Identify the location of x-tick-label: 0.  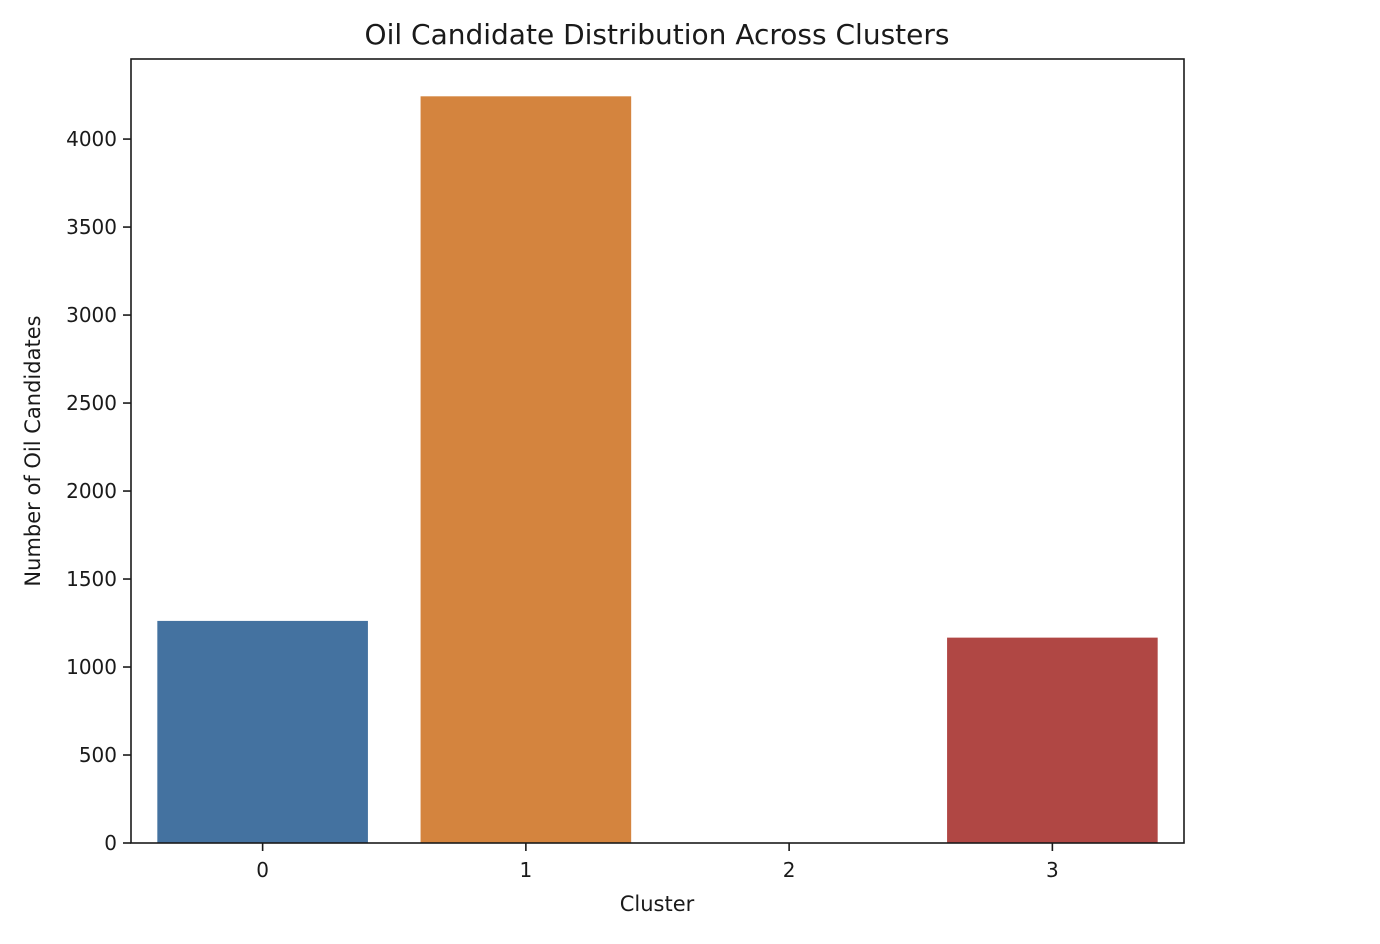
(262, 870).